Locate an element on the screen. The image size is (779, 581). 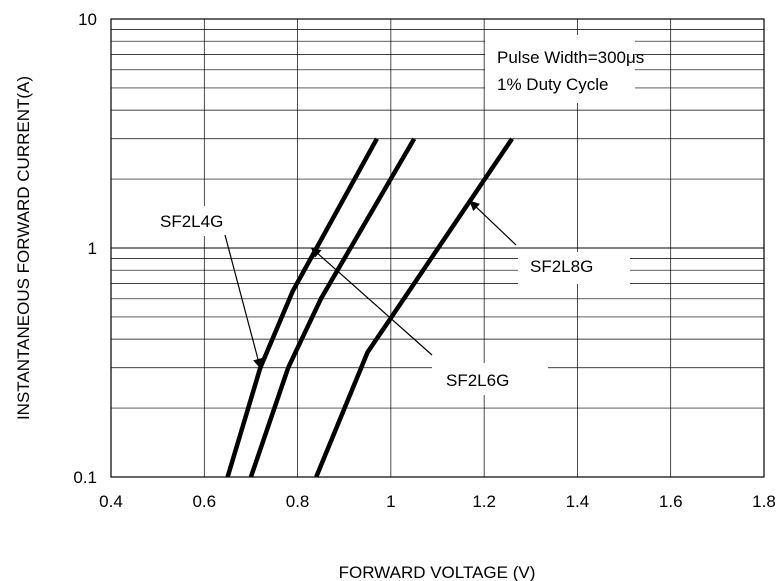
y-tick-label: 10 is located at coordinates (87, 19).